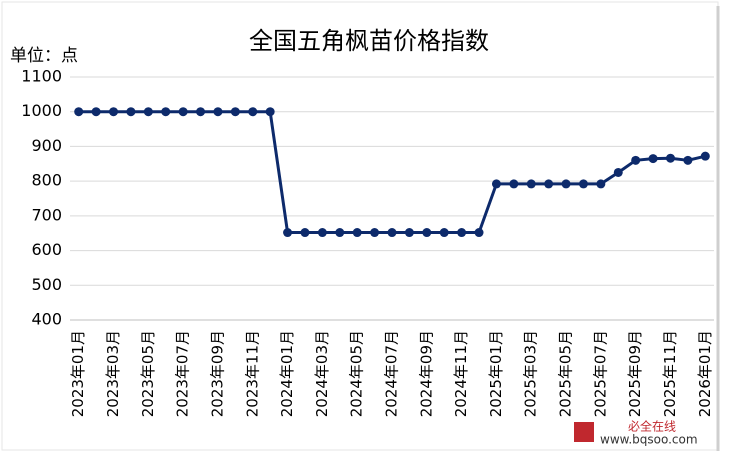  Describe the element at coordinates (635, 373) in the screenshot. I see `x-tick-label: 2025年09月` at that location.